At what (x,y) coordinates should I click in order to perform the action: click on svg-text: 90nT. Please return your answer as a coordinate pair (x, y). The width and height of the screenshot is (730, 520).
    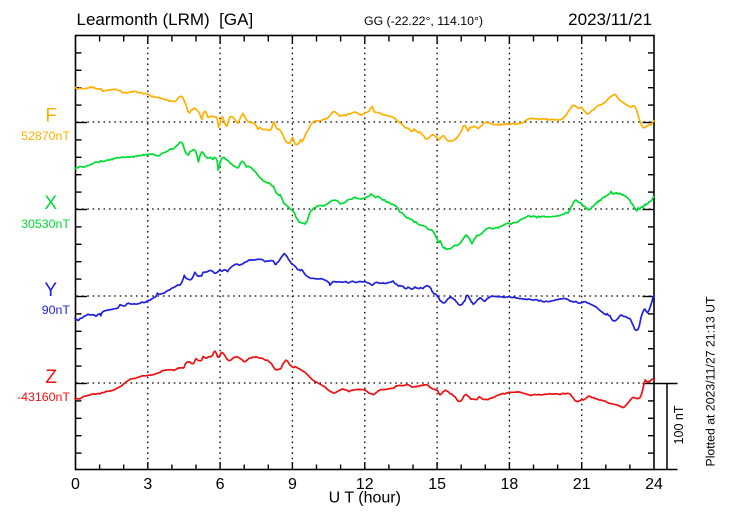
    Looking at the image, I should click on (56, 310).